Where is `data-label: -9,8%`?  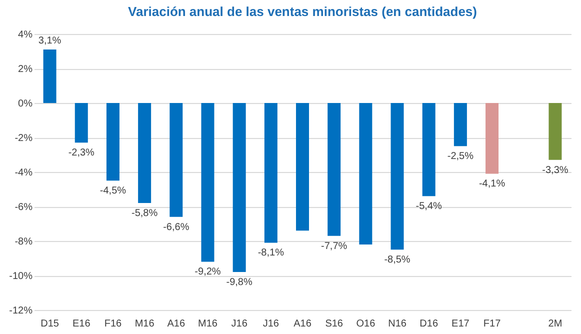 data-label: -9,8% is located at coordinates (239, 282).